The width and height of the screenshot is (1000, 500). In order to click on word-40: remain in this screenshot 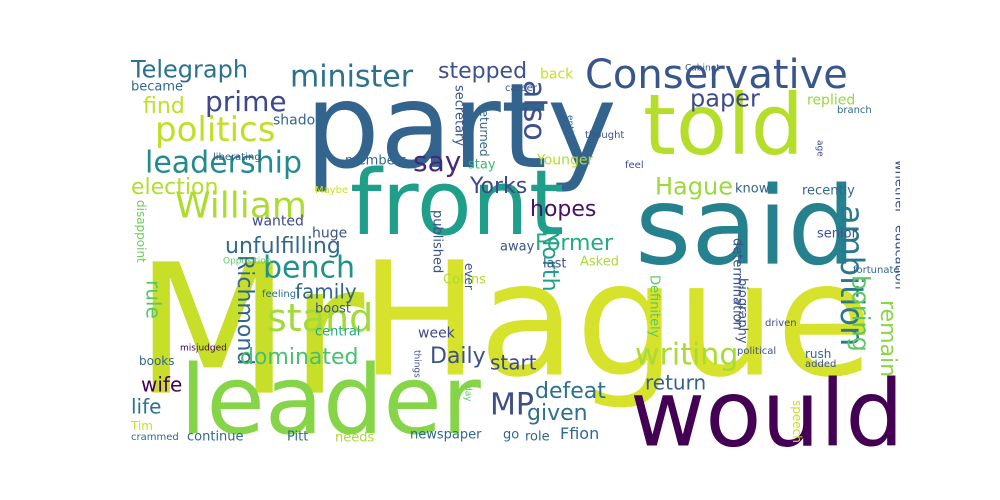, I will do `click(887, 338)`.